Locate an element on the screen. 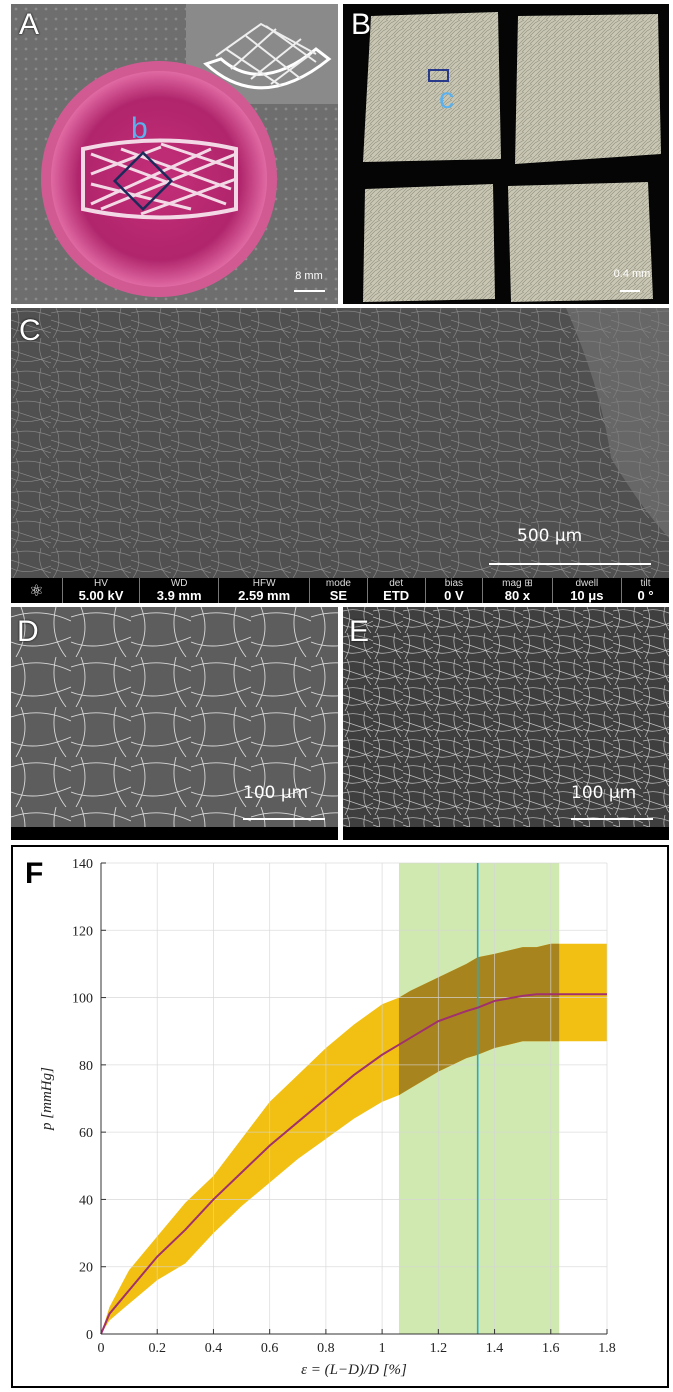 The width and height of the screenshot is (673, 1392). panel-a: A b 8 mm is located at coordinates (174, 154).